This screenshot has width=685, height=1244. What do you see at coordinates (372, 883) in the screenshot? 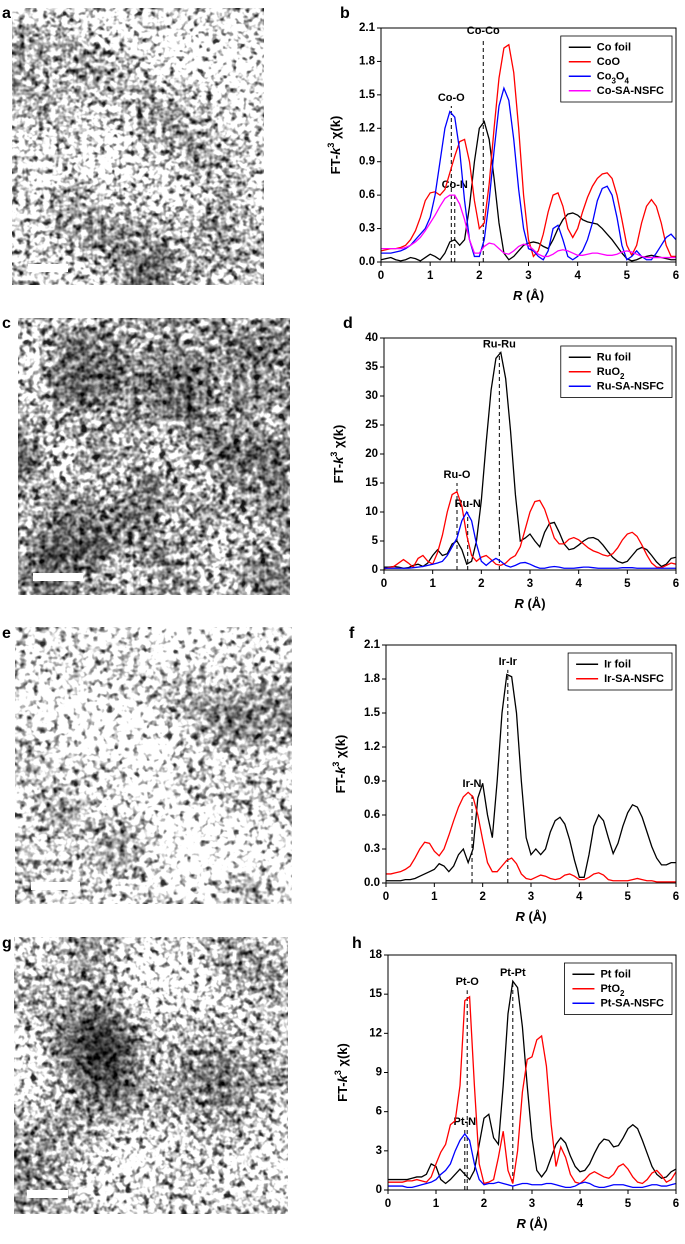
I see `y-tick-label: 0.0` at bounding box center [372, 883].